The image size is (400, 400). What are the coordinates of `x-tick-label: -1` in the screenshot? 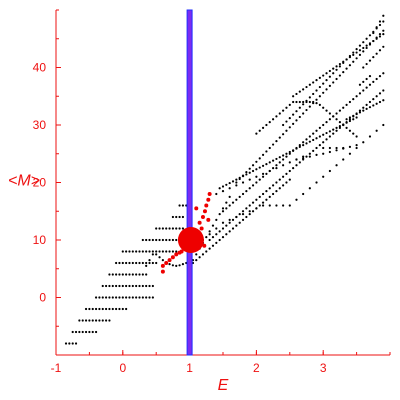 It's located at (56, 368).